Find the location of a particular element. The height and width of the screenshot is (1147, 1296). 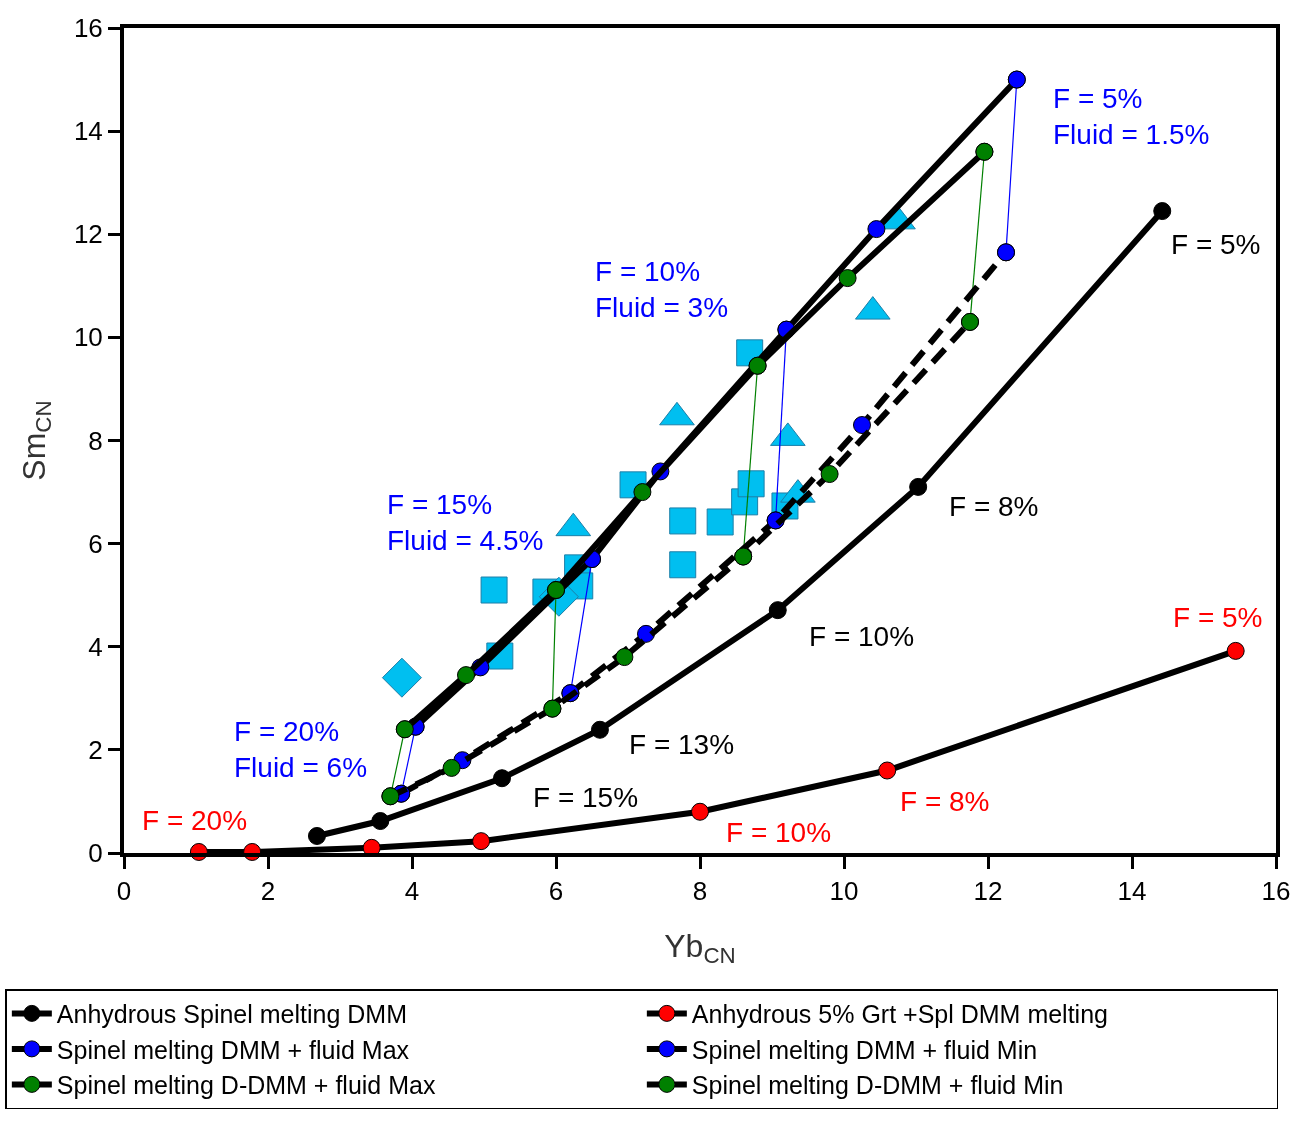

legend-label: Spinel melting D-DMM + fluid Max is located at coordinates (246, 1085).